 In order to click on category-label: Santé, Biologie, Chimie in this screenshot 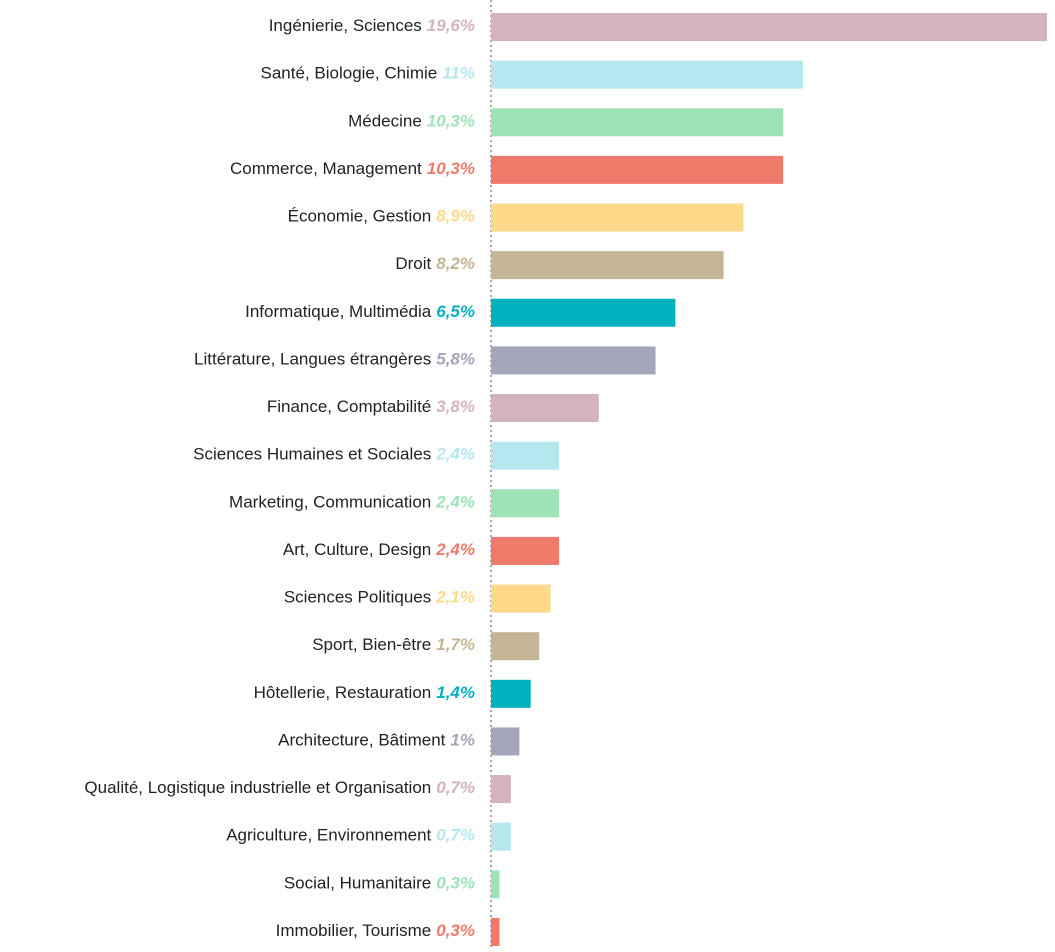, I will do `click(349, 73)`.